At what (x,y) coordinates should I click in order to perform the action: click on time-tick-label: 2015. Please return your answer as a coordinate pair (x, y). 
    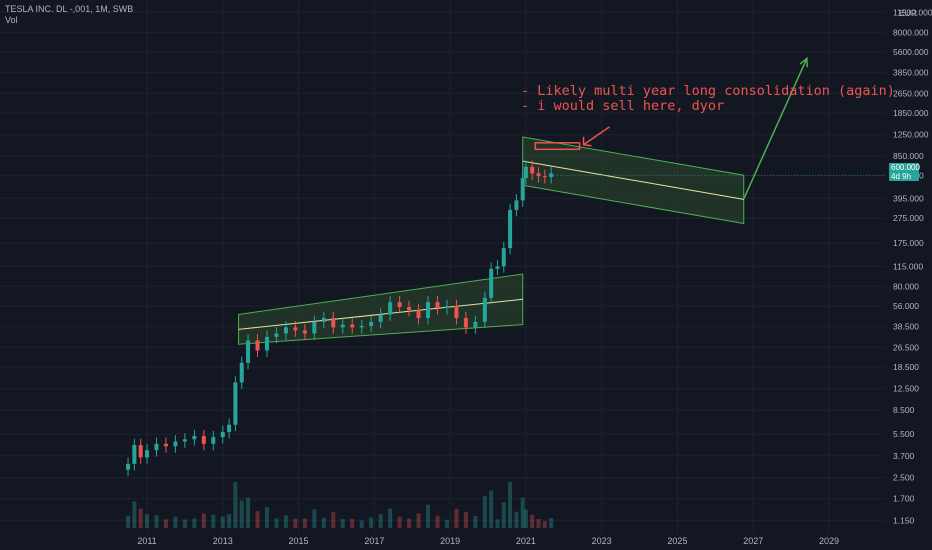
    Looking at the image, I should click on (299, 541).